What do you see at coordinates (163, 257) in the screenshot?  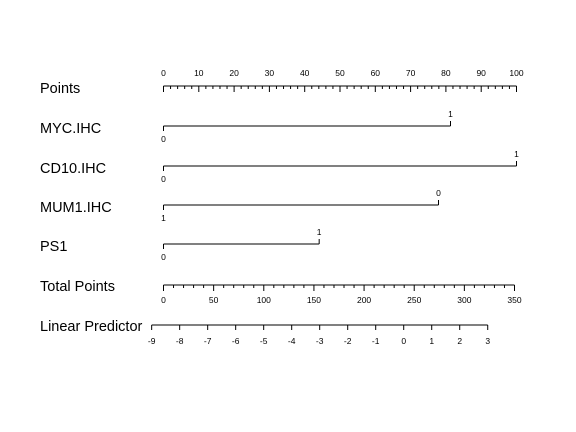 I see `predictor-level-label-ps1: 0` at bounding box center [163, 257].